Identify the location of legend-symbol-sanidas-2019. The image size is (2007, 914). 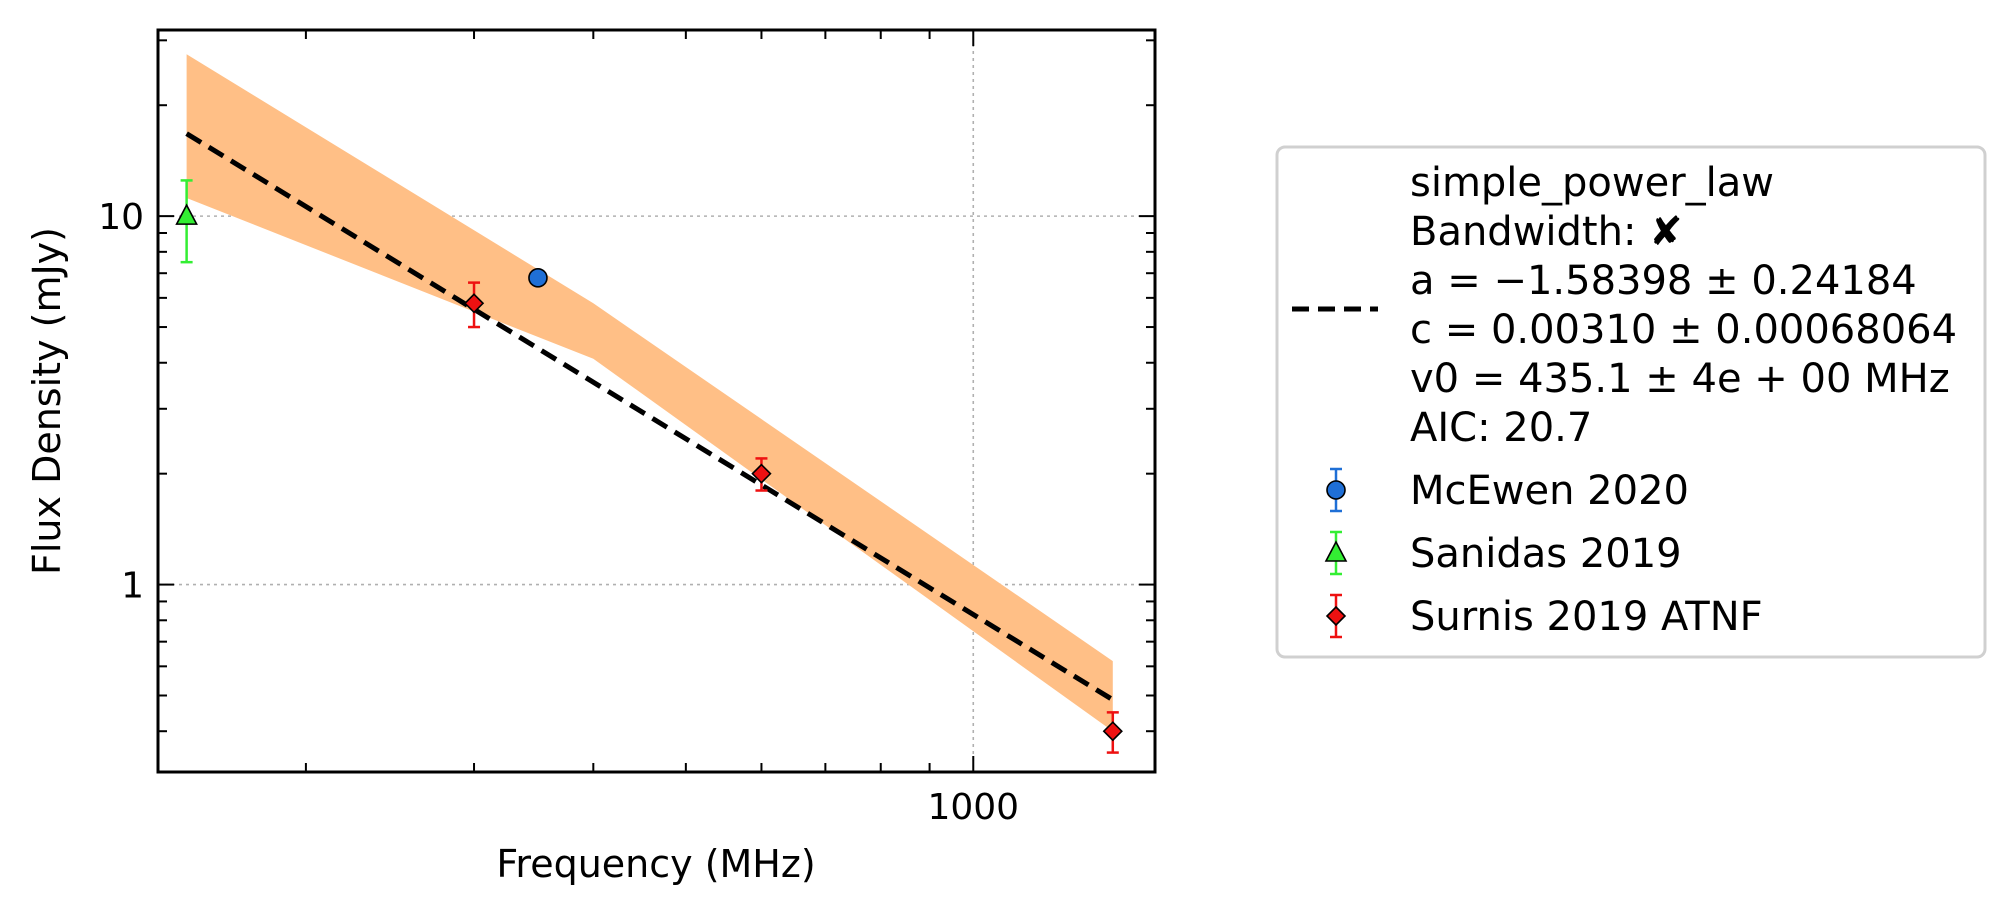
(1336, 553).